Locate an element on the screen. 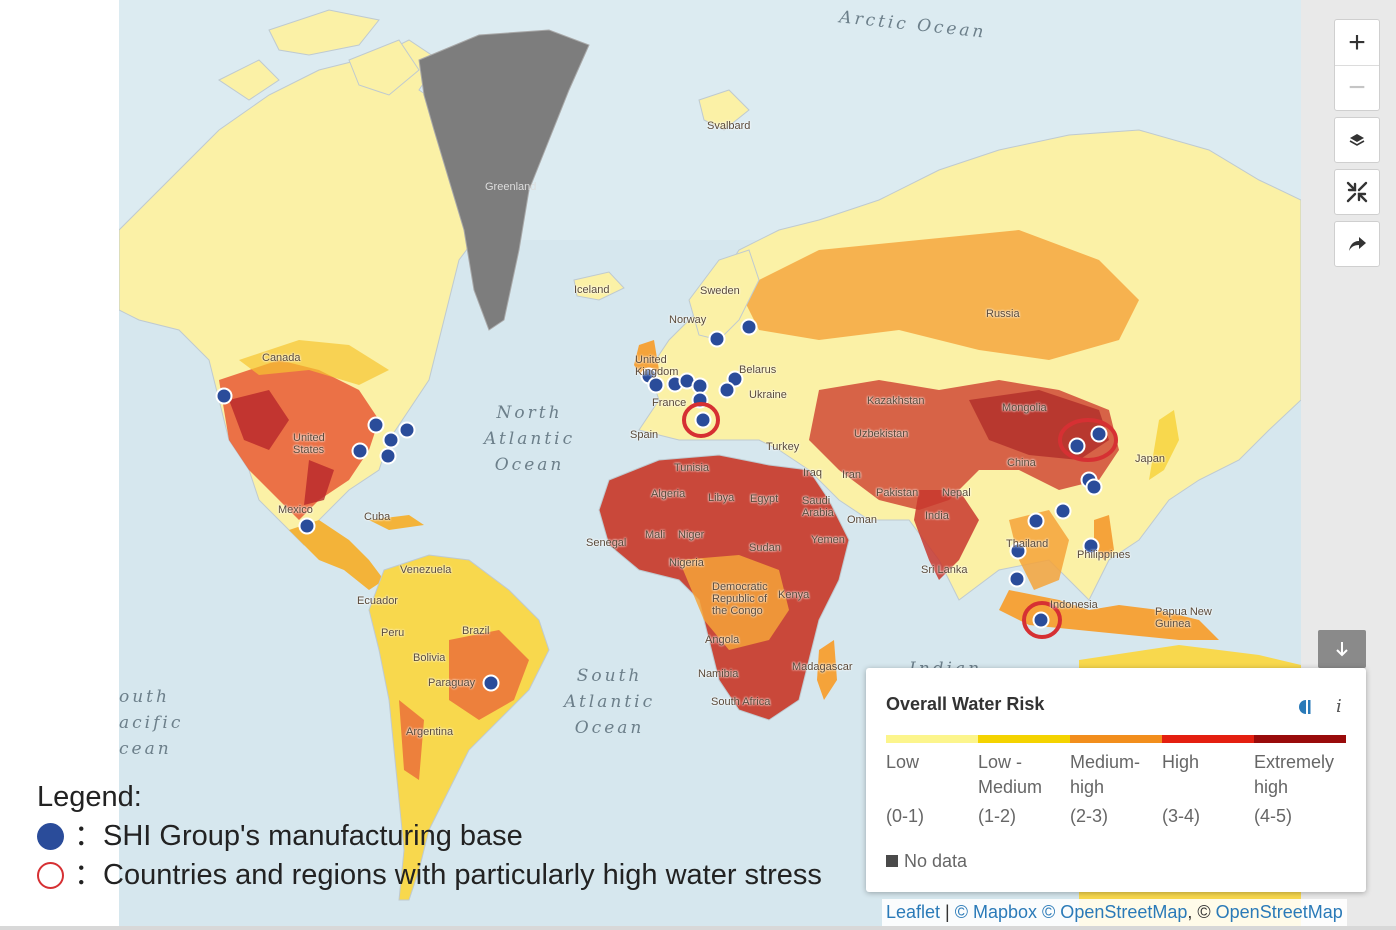  osm-link-1: © OpenStreetMap is located at coordinates (1112, 912).